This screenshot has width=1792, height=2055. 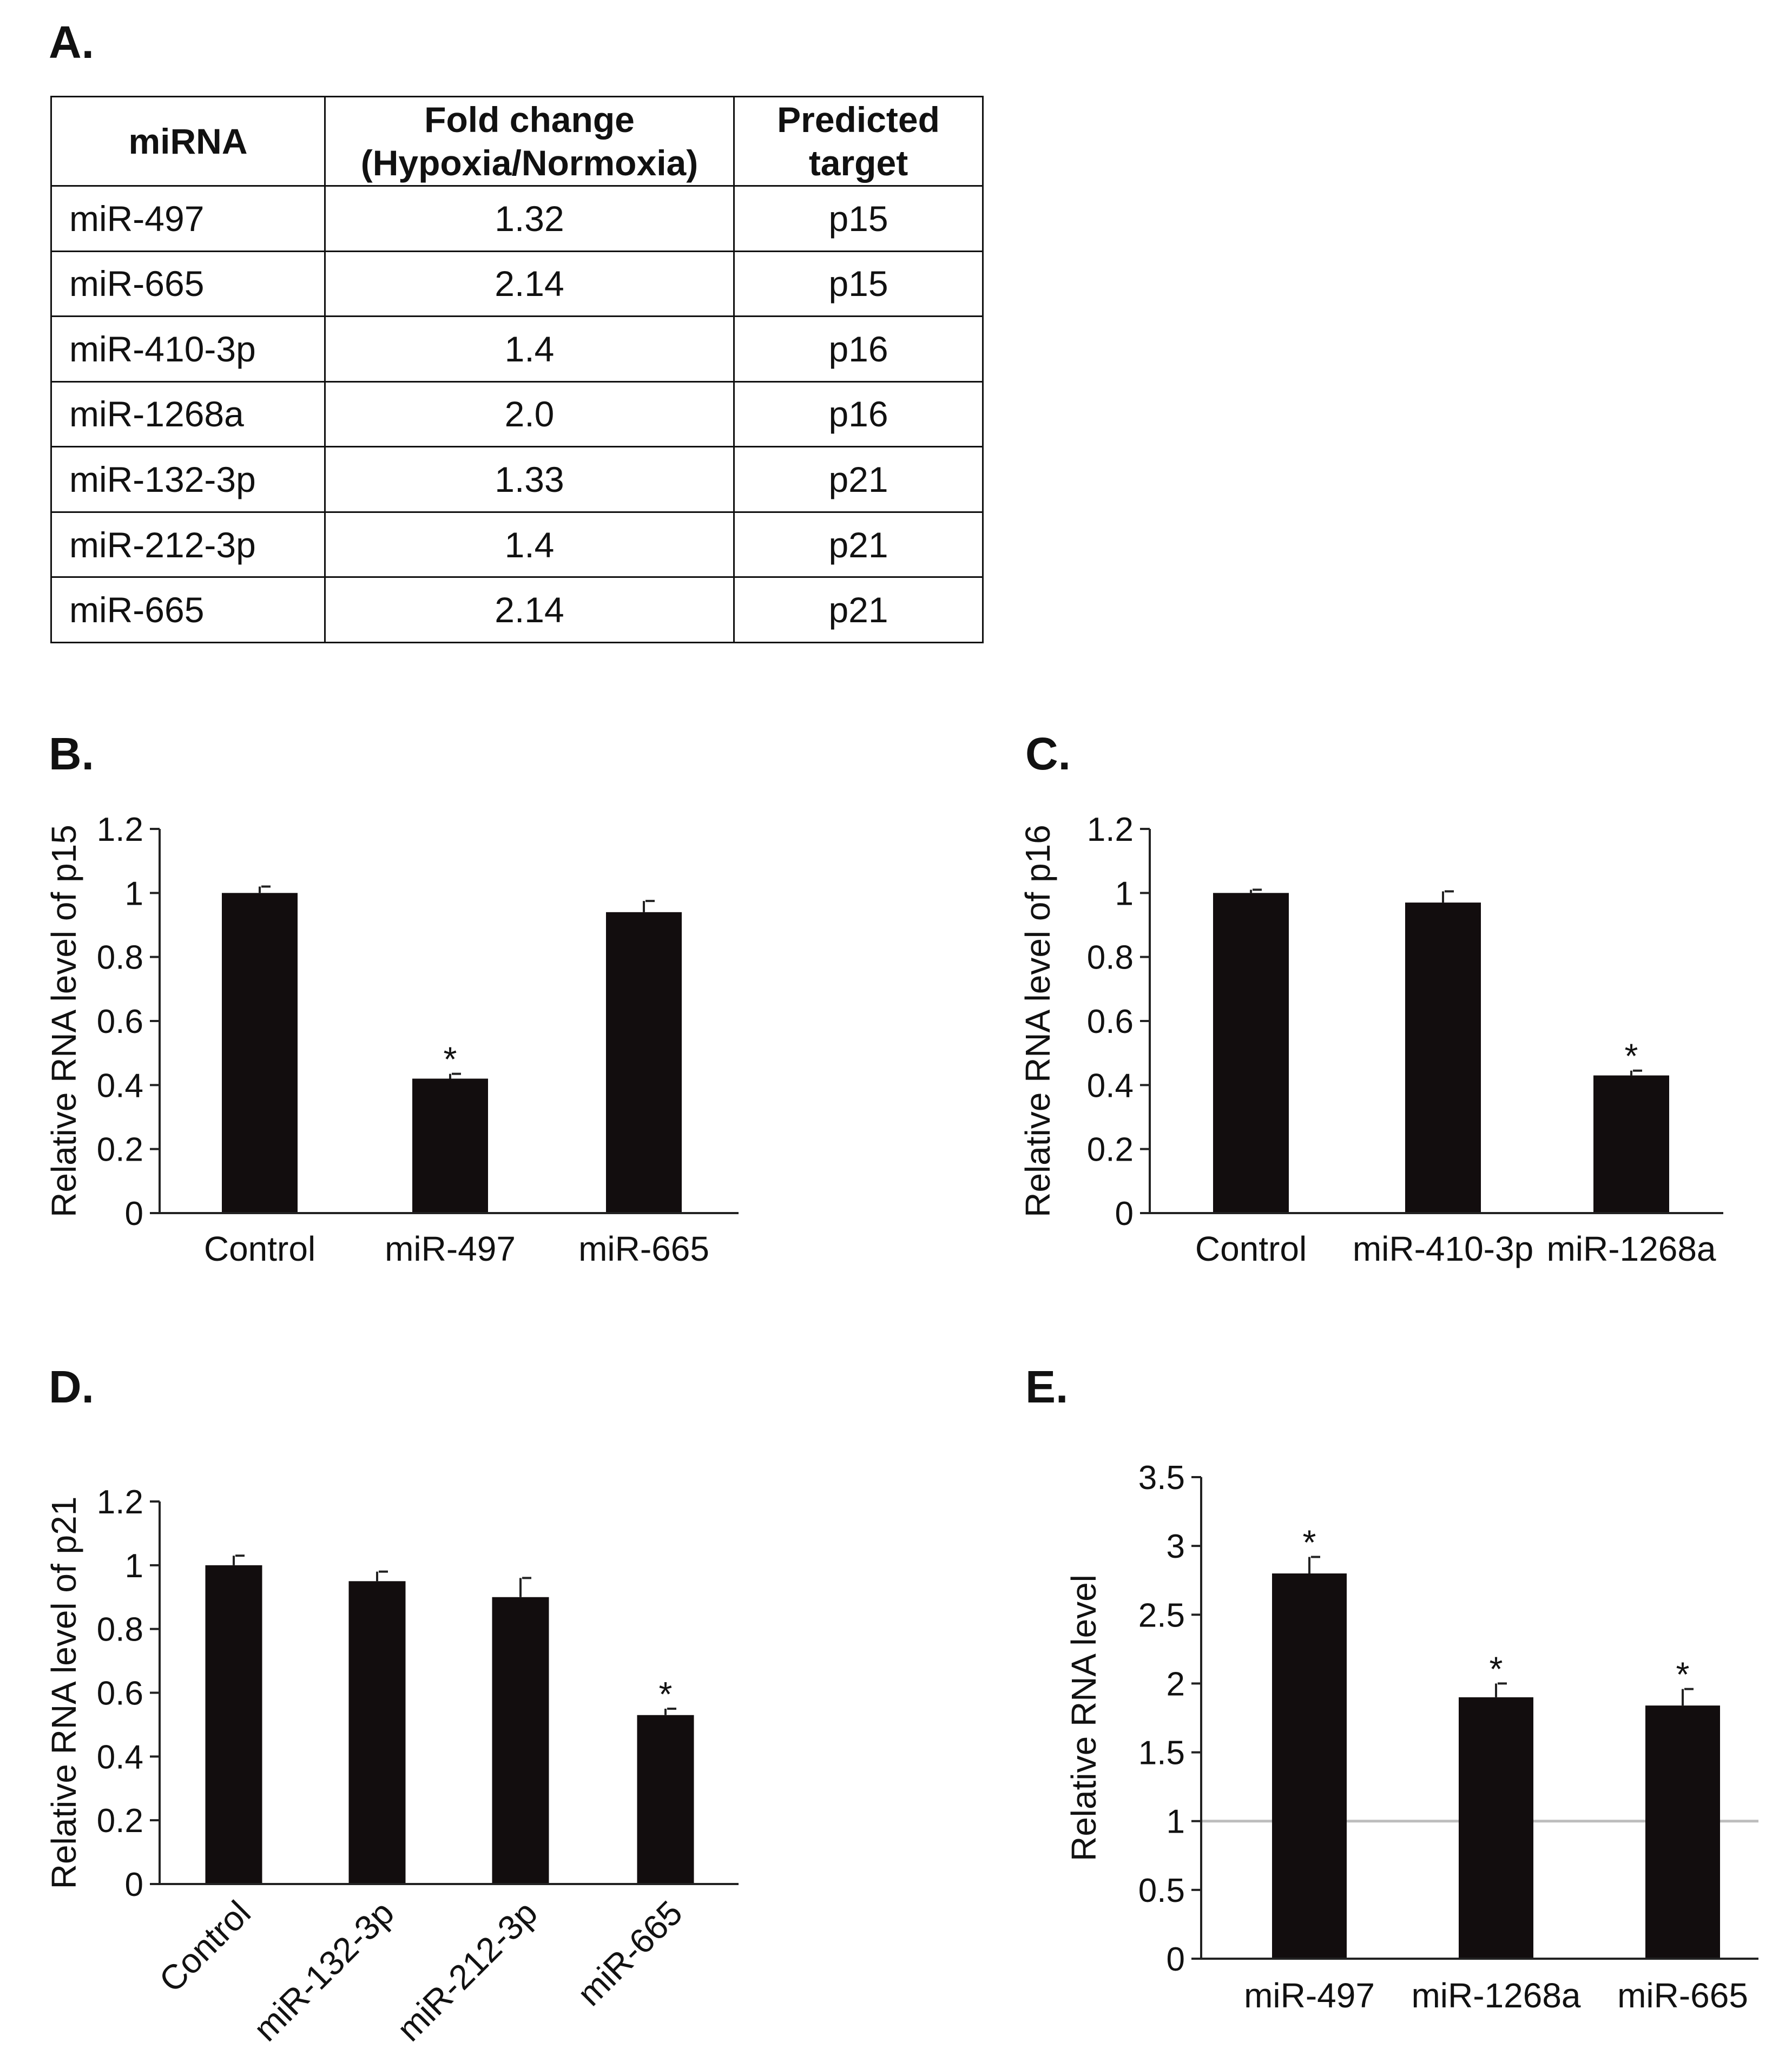 What do you see at coordinates (63, 1021) in the screenshot?
I see `y-axis-title: Relative RNA level of p15` at bounding box center [63, 1021].